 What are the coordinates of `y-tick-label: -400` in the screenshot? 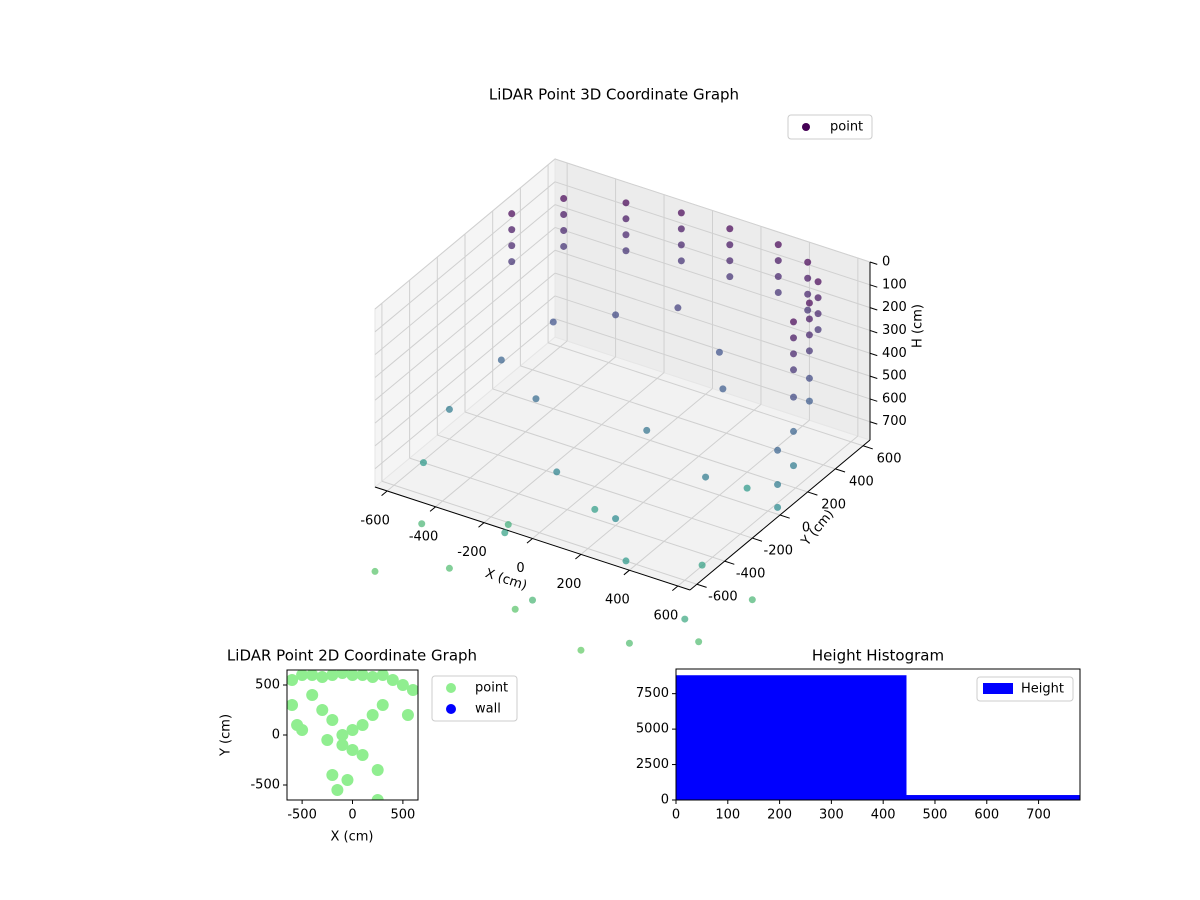 It's located at (751, 574).